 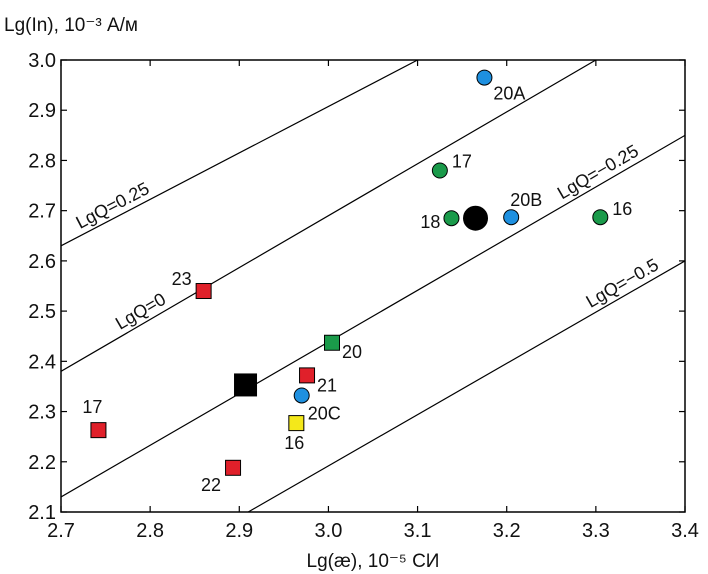 What do you see at coordinates (239, 531) in the screenshot?
I see `x-tick-label: 2.9` at bounding box center [239, 531].